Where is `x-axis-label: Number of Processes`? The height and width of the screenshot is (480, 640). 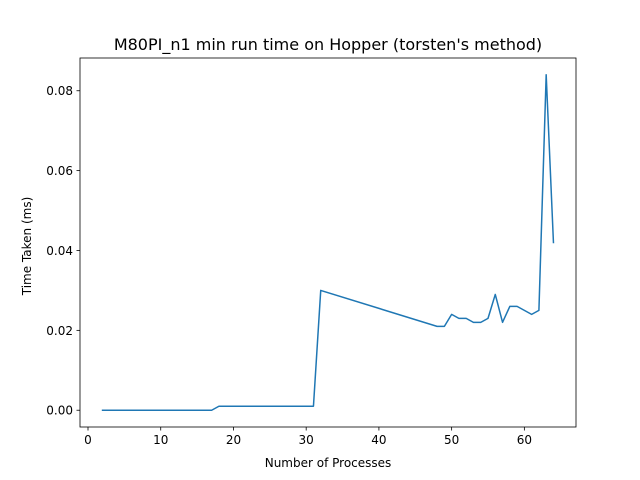 x-axis-label: Number of Processes is located at coordinates (328, 463).